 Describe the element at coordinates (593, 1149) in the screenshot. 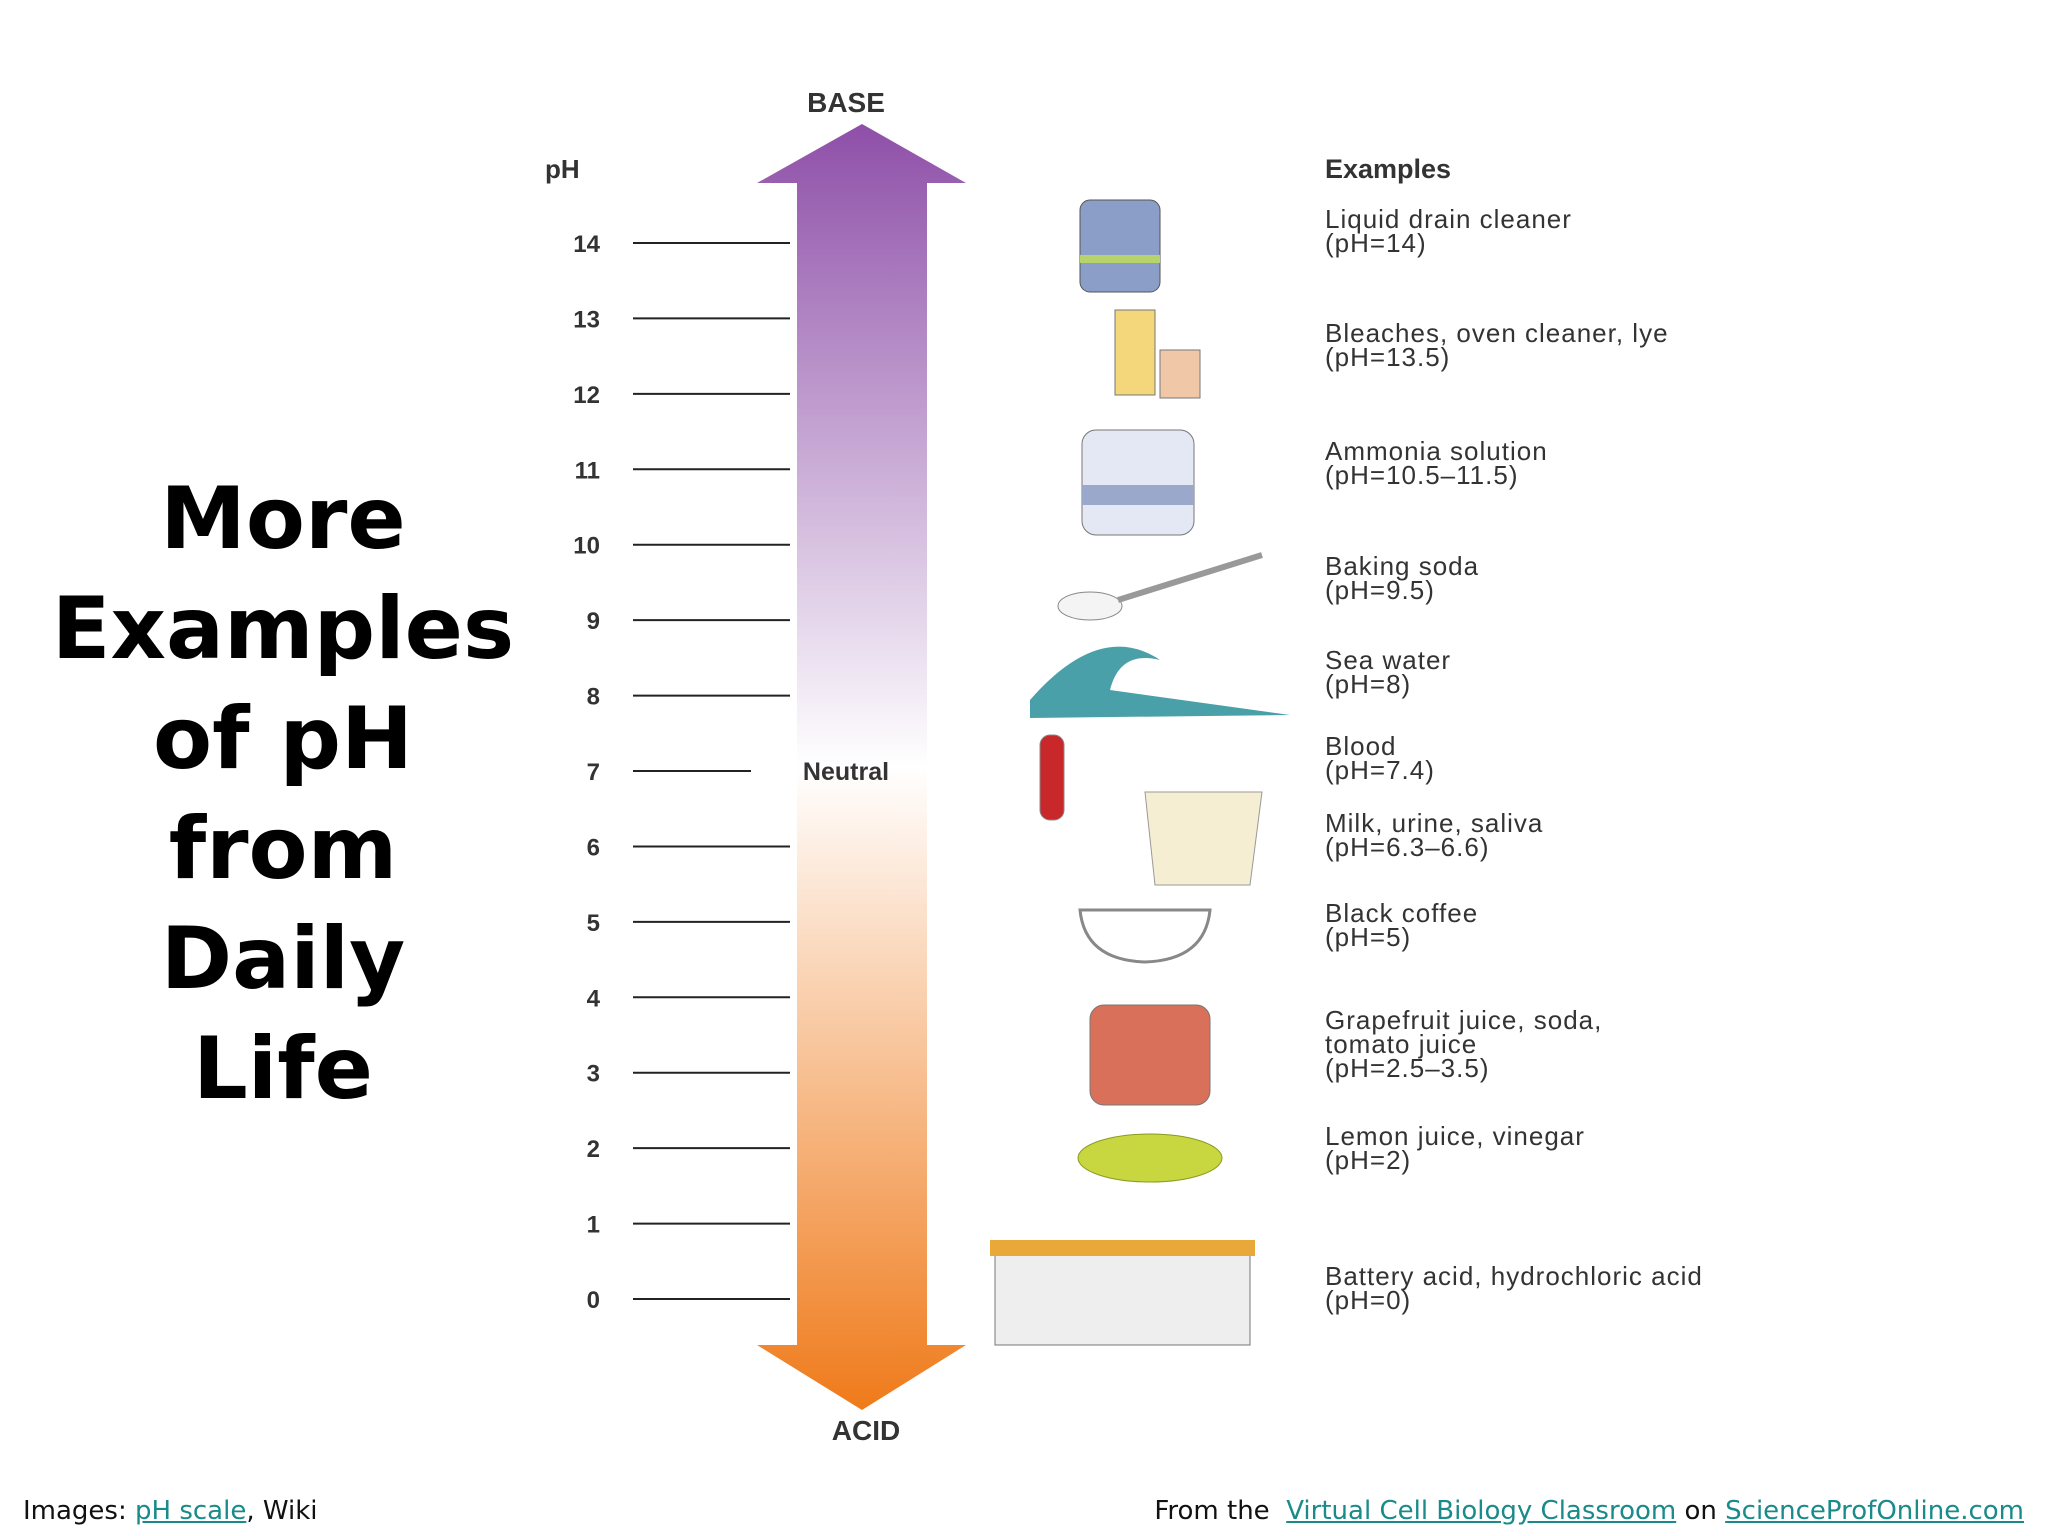

I see `tick-label: 2` at that location.